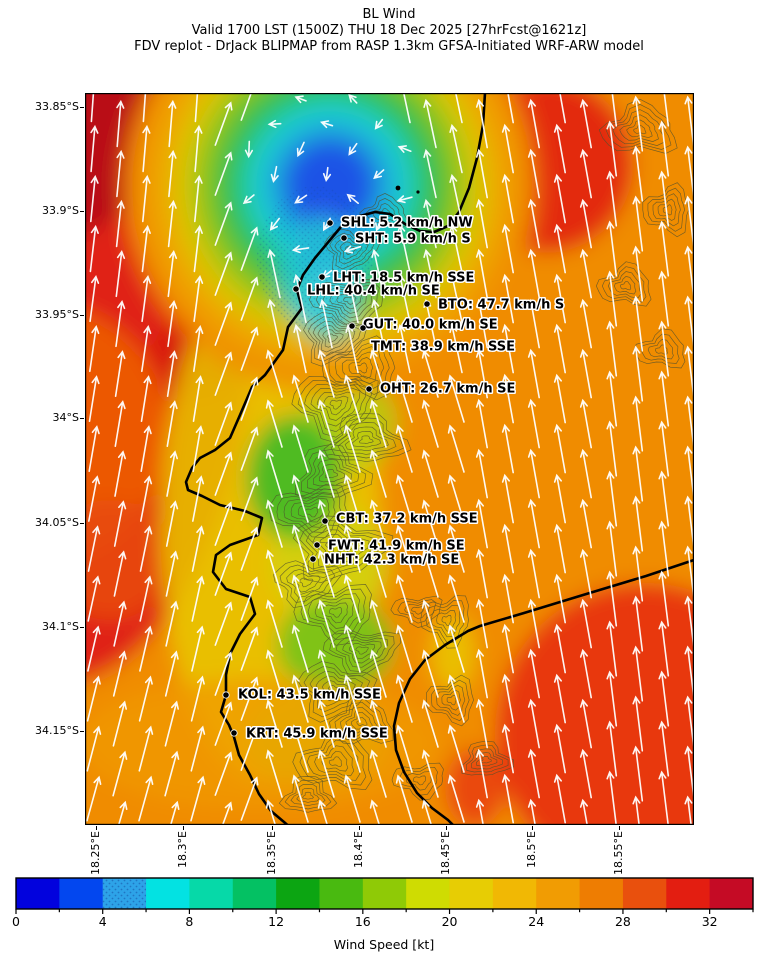 Image resolution: width=768 pixels, height=962 pixels. I want to click on latitude-tick-label: 33.95°S, so click(57, 314).